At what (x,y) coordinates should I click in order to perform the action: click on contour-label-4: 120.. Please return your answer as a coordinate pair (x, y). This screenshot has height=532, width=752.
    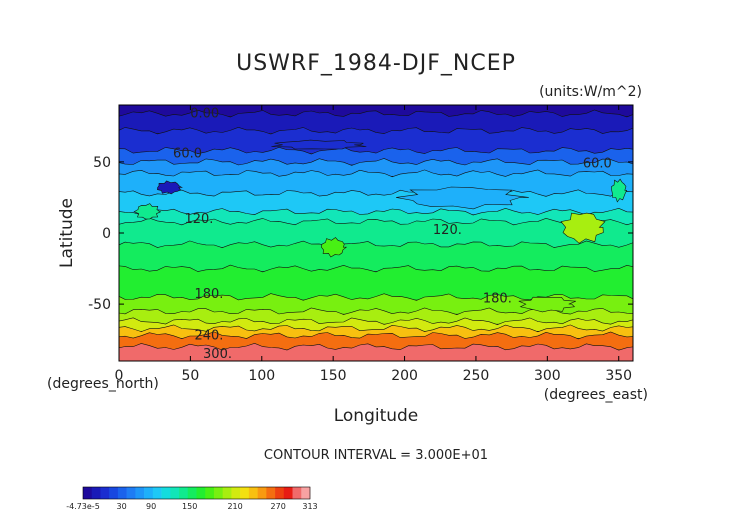
    Looking at the image, I should click on (447, 230).